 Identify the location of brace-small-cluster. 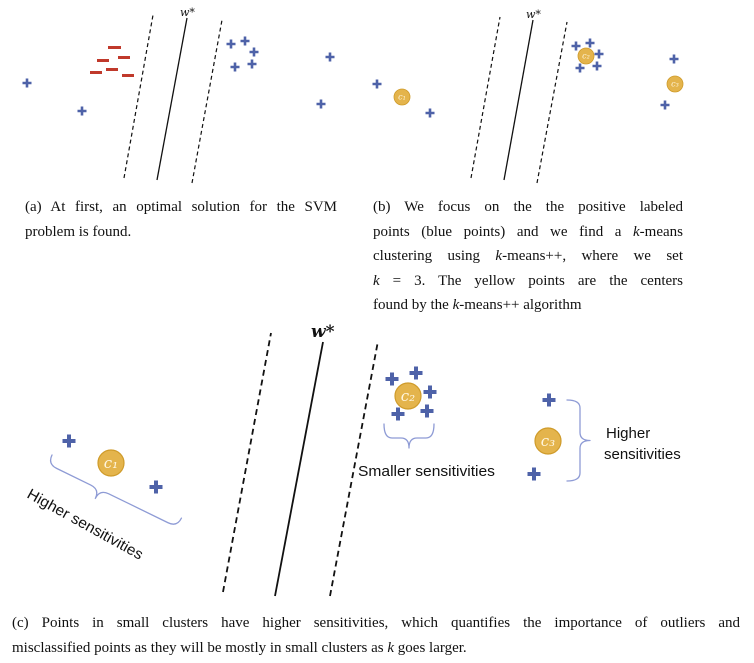
(578, 440).